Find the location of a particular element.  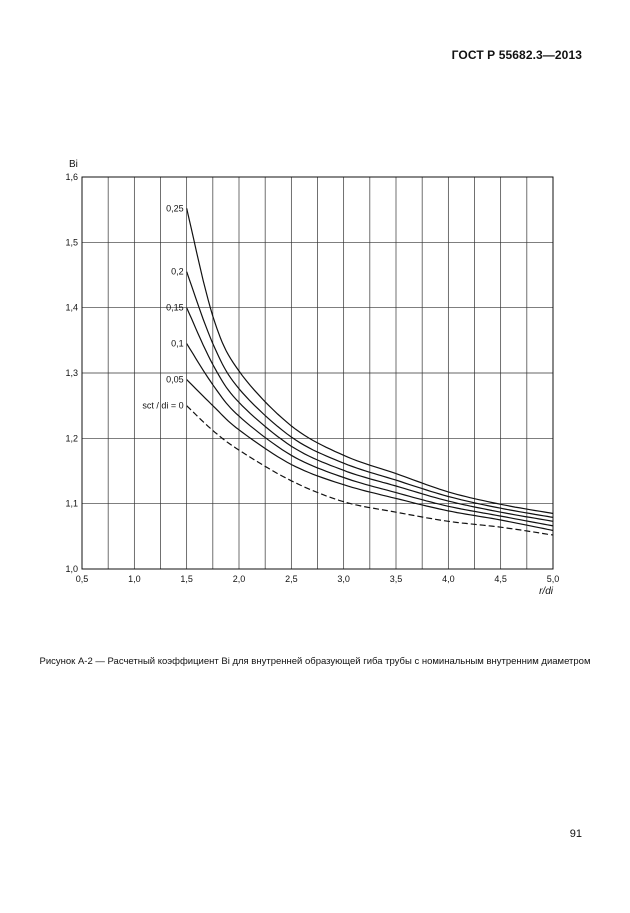

series-label: 0,05 is located at coordinates (175, 380).